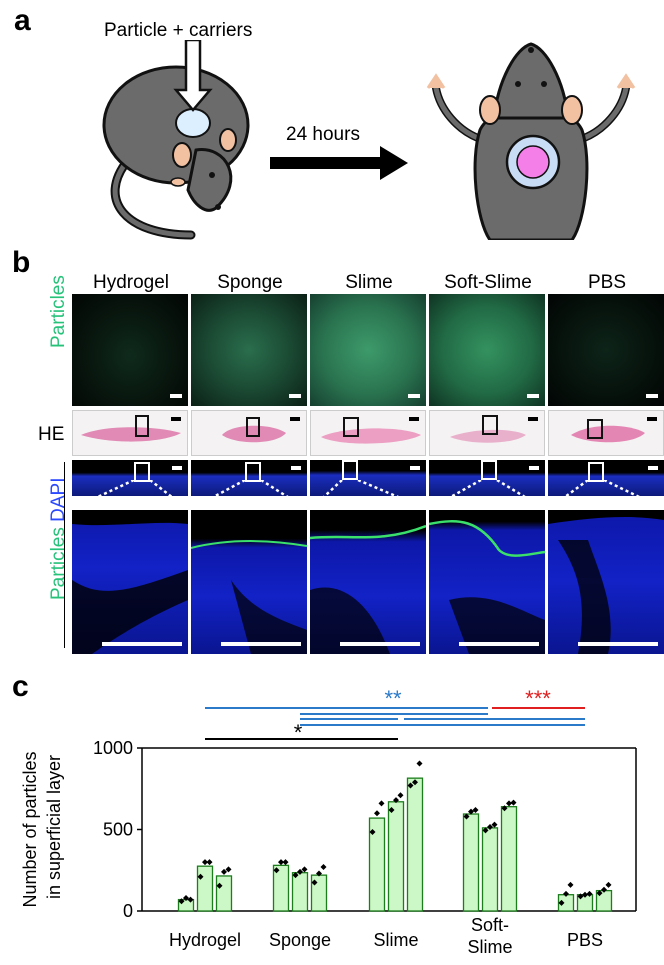 The image size is (664, 965). I want to click on row-label-merge: Particles DAPI, so click(59, 539).